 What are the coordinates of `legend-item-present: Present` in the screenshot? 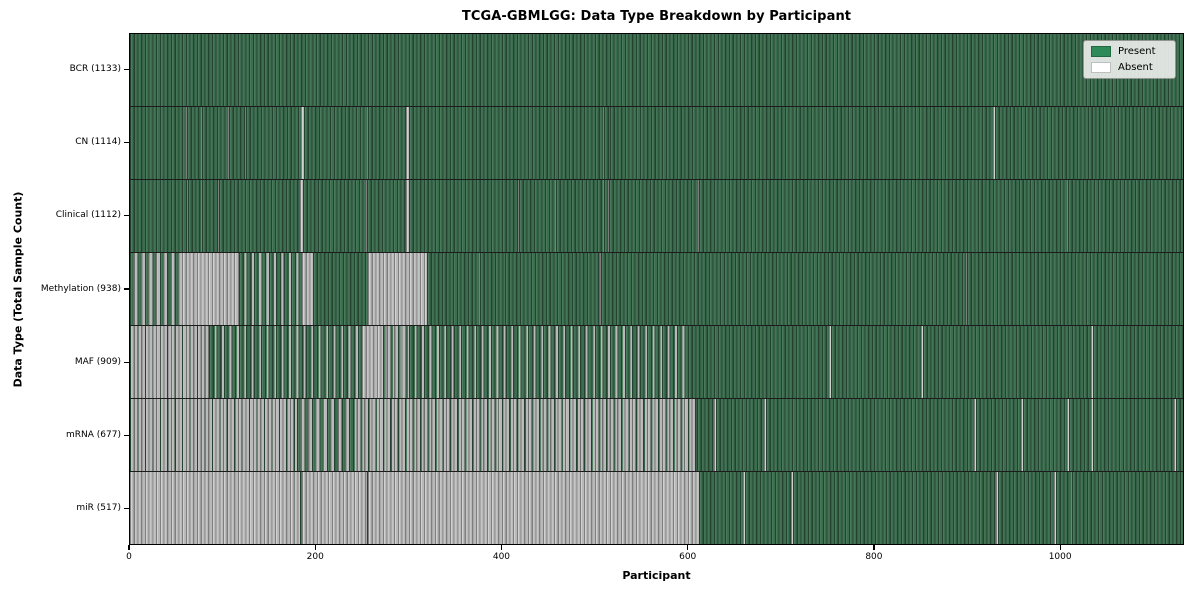 It's located at (1129, 51).